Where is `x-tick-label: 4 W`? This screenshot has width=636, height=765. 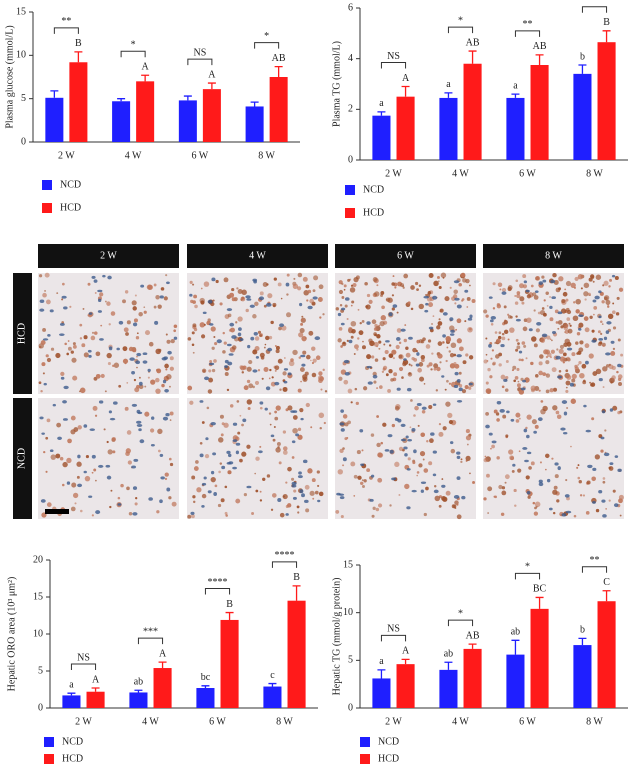
x-tick-label: 4 W is located at coordinates (150, 721).